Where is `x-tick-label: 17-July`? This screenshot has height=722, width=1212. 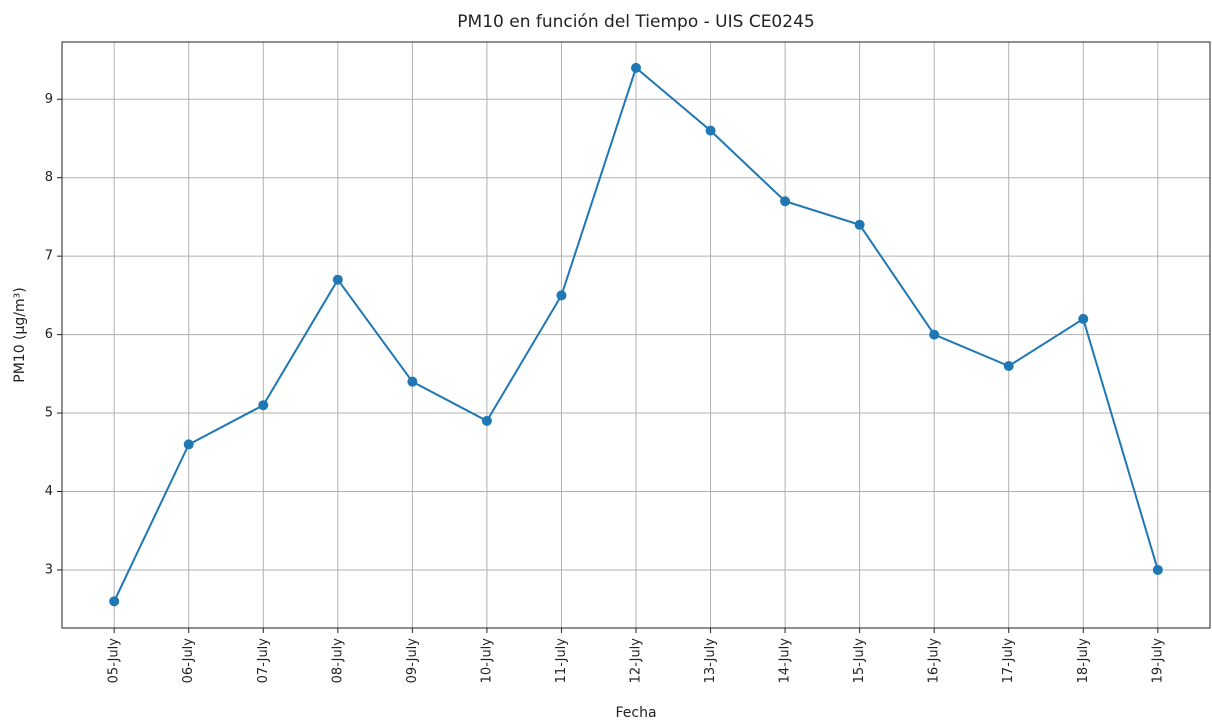 x-tick-label: 17-July is located at coordinates (1008, 661).